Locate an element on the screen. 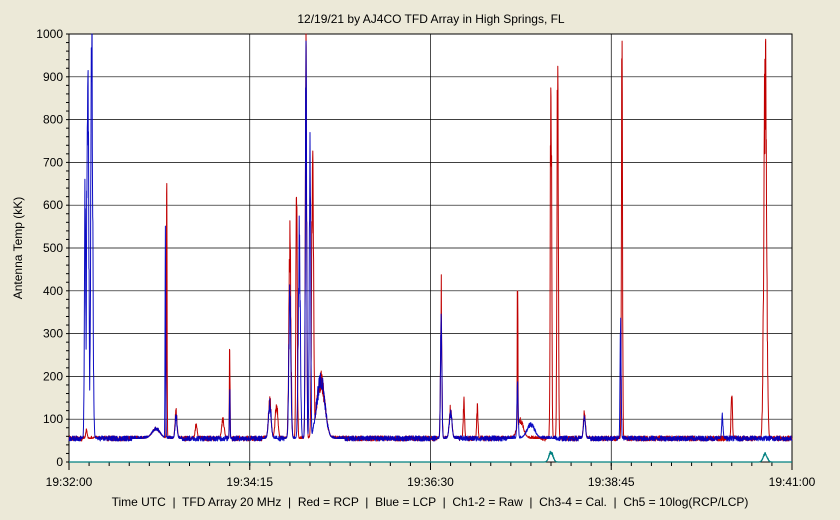 This screenshot has height=520, width=840. series-ch5-line is located at coordinates (430, 456).